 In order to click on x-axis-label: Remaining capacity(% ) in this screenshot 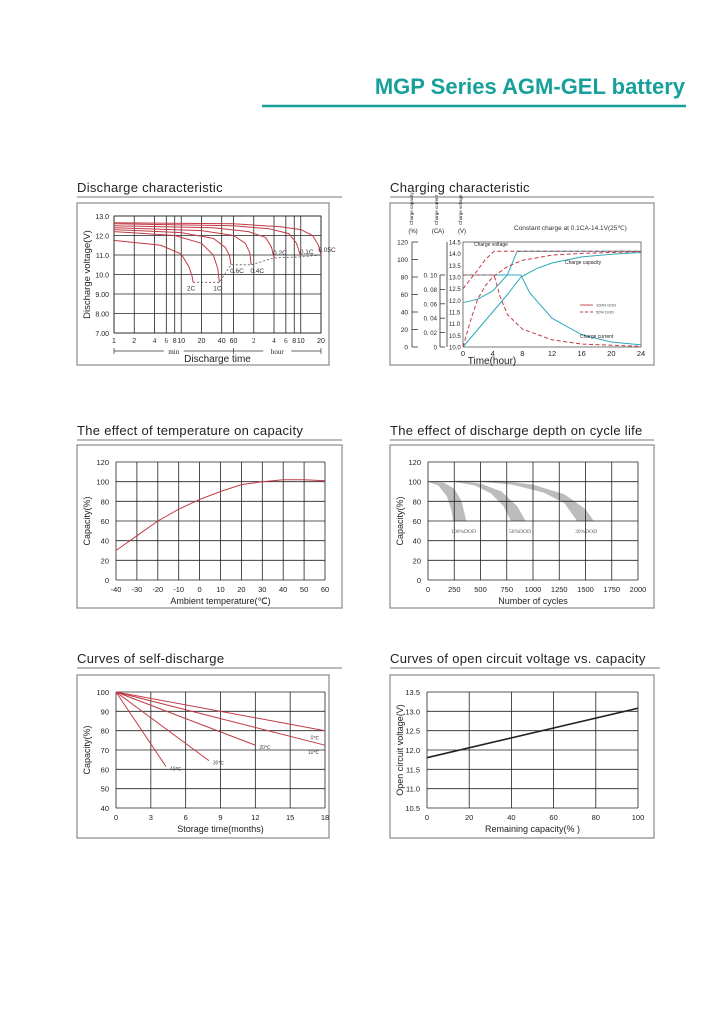, I will do `click(532, 829)`.